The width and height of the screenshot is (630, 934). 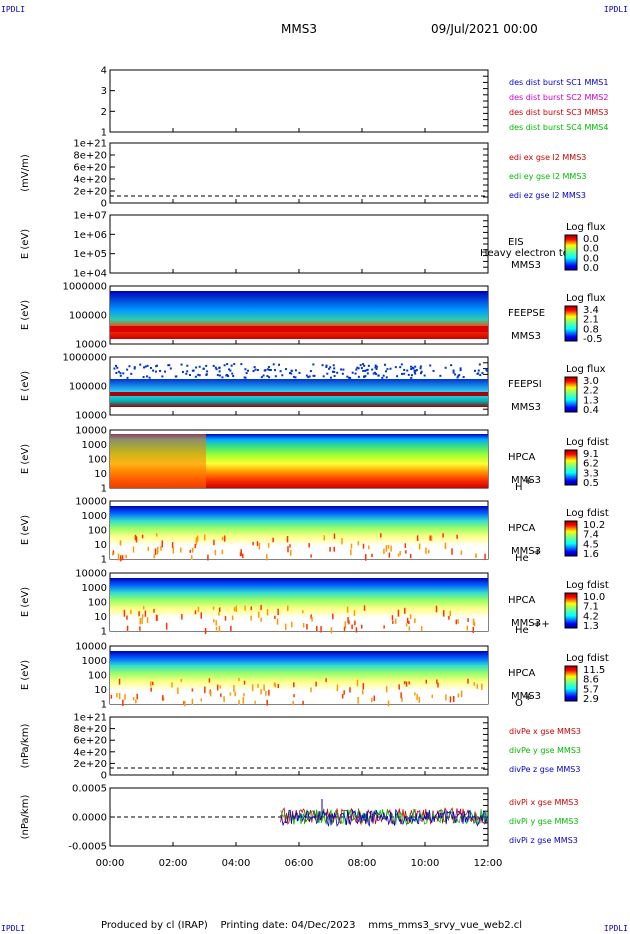 What do you see at coordinates (591, 483) in the screenshot?
I see `colorbar-tick: 0.5` at bounding box center [591, 483].